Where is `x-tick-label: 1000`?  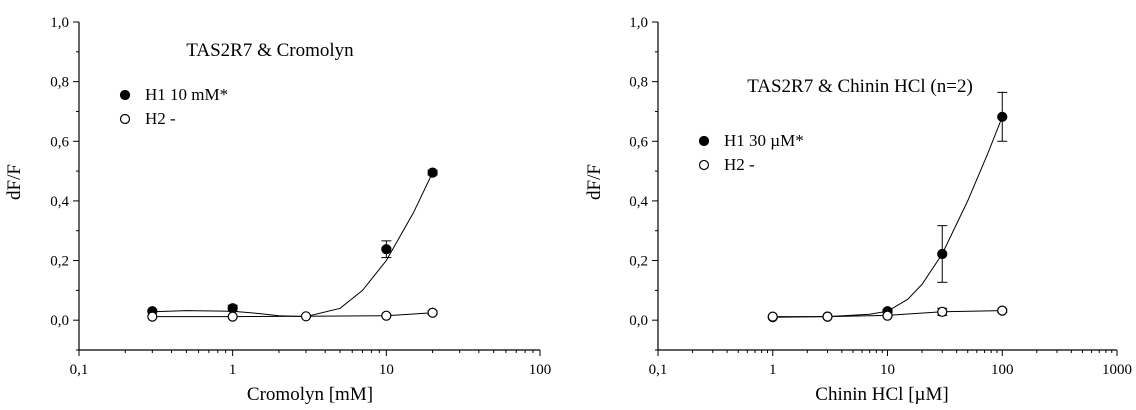
x-tick-label: 1000 is located at coordinates (1117, 370).